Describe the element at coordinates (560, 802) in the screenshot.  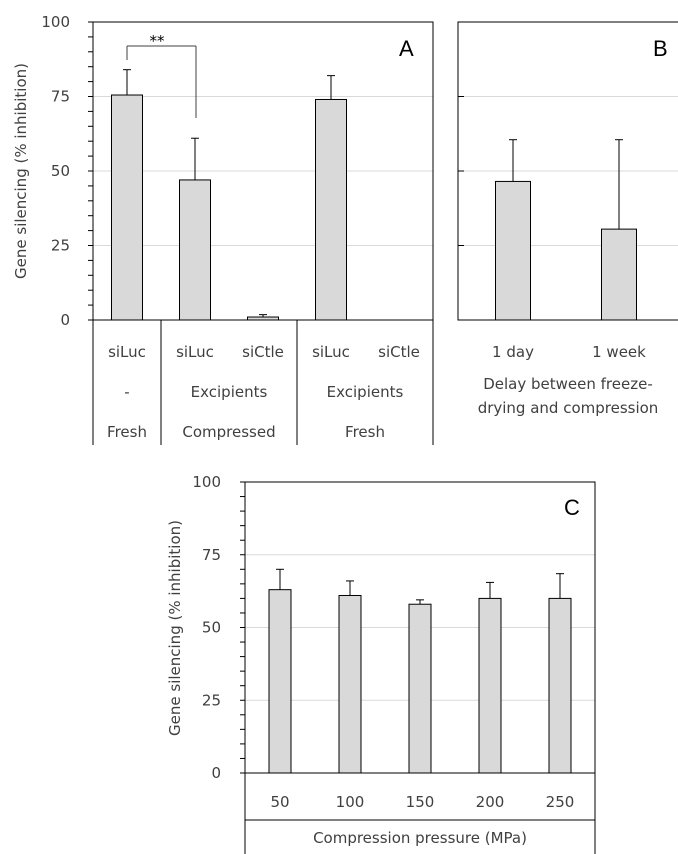
I see `panel-c-category-label: 250` at that location.